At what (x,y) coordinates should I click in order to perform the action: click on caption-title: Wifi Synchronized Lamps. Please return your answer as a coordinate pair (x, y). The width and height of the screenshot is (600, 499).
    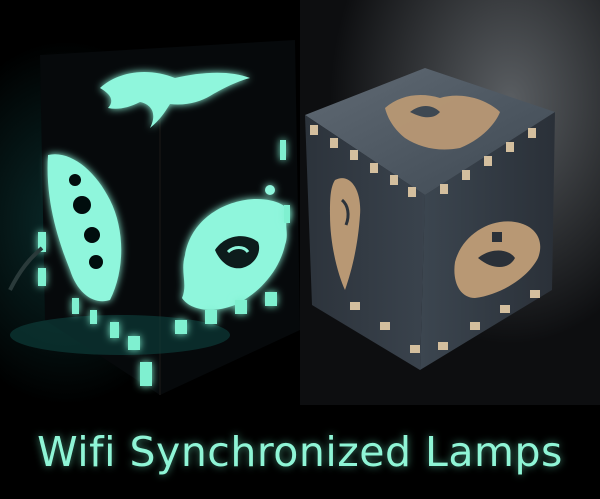
    Looking at the image, I should click on (300, 452).